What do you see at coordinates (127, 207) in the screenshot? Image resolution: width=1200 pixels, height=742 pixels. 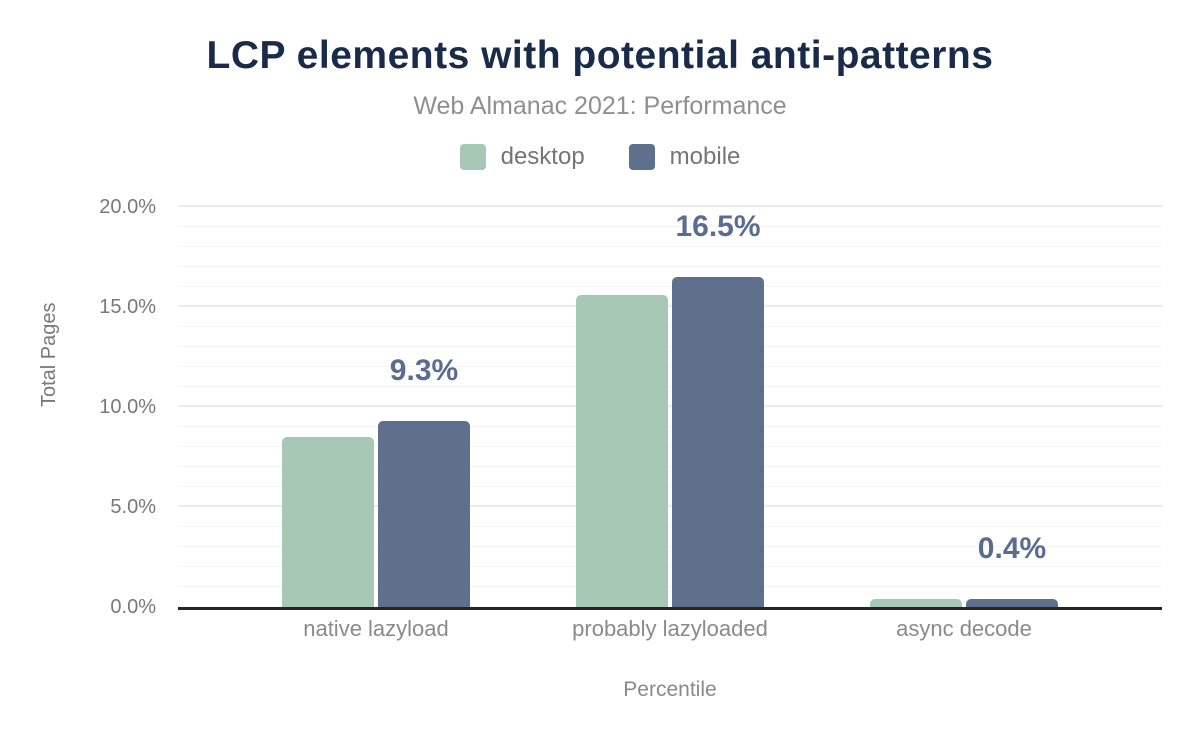 I see `y-tick-label: 20.0%` at bounding box center [127, 207].